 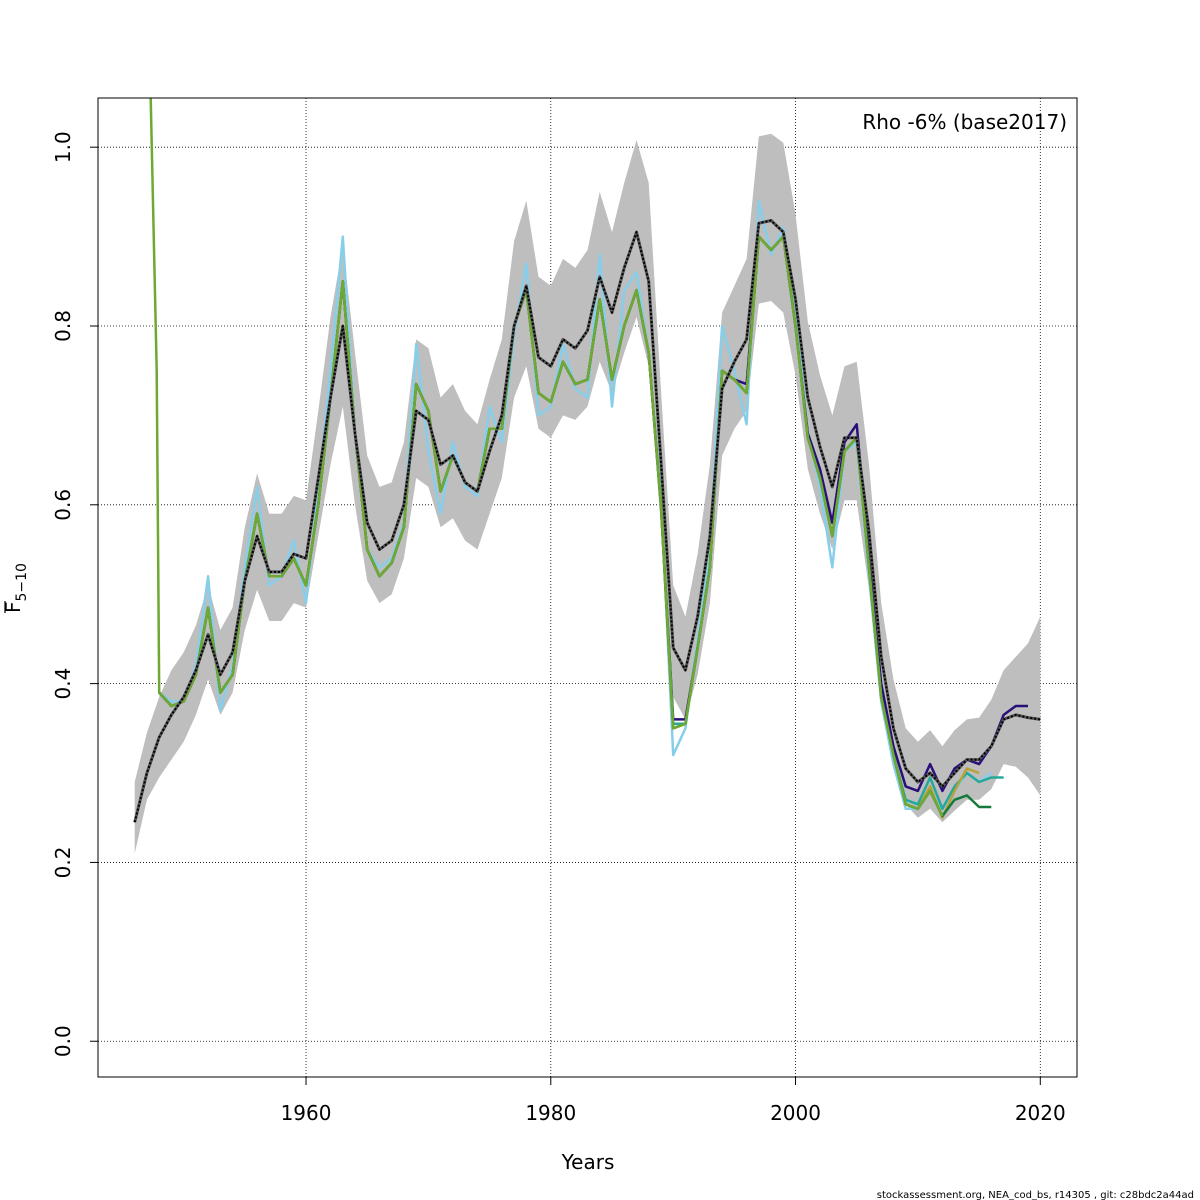 What do you see at coordinates (63, 1041) in the screenshot?
I see `y-tick-label: 0.0` at bounding box center [63, 1041].